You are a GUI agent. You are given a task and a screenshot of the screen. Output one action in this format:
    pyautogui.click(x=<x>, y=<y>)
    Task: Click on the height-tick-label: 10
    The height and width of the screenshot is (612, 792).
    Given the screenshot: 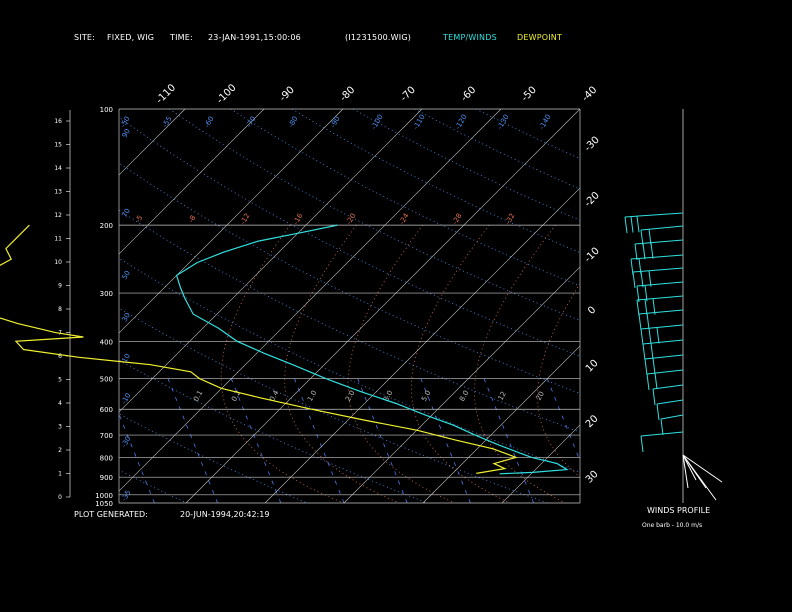 What is the action you would take?
    pyautogui.click(x=58, y=262)
    